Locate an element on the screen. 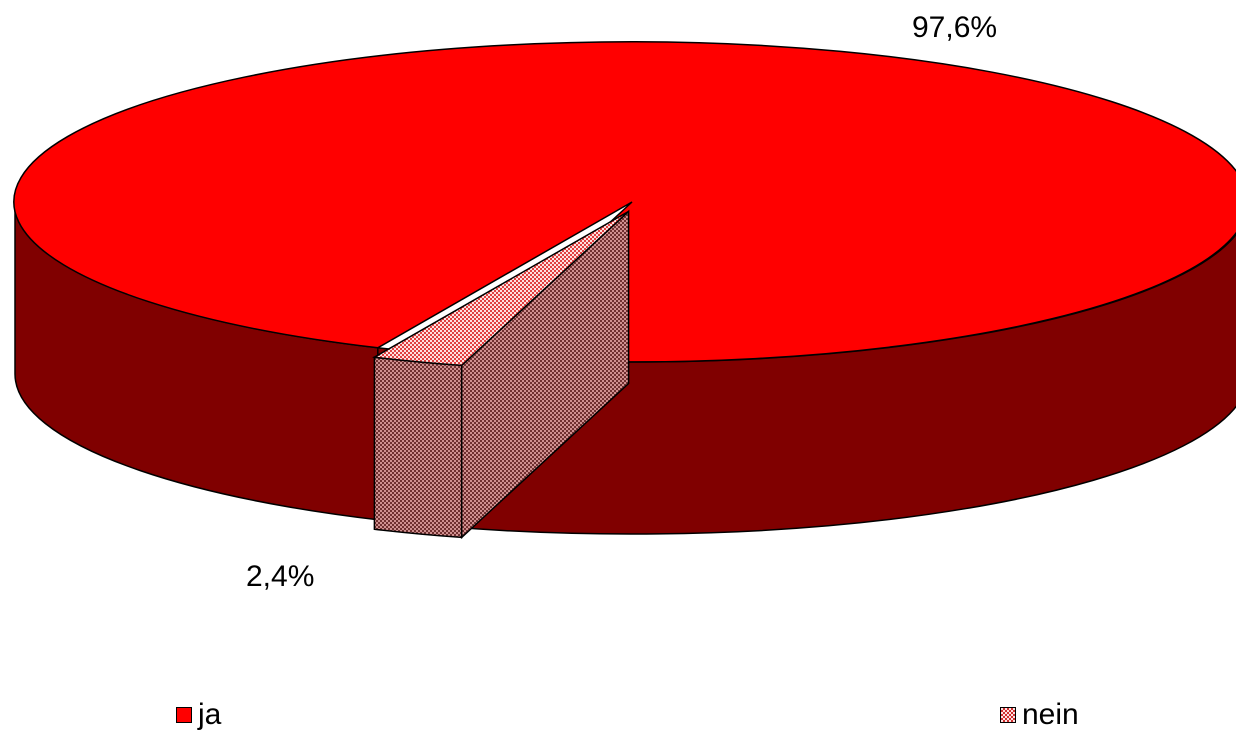 The height and width of the screenshot is (735, 1236). legend-item-ja: ja is located at coordinates (198, 715).